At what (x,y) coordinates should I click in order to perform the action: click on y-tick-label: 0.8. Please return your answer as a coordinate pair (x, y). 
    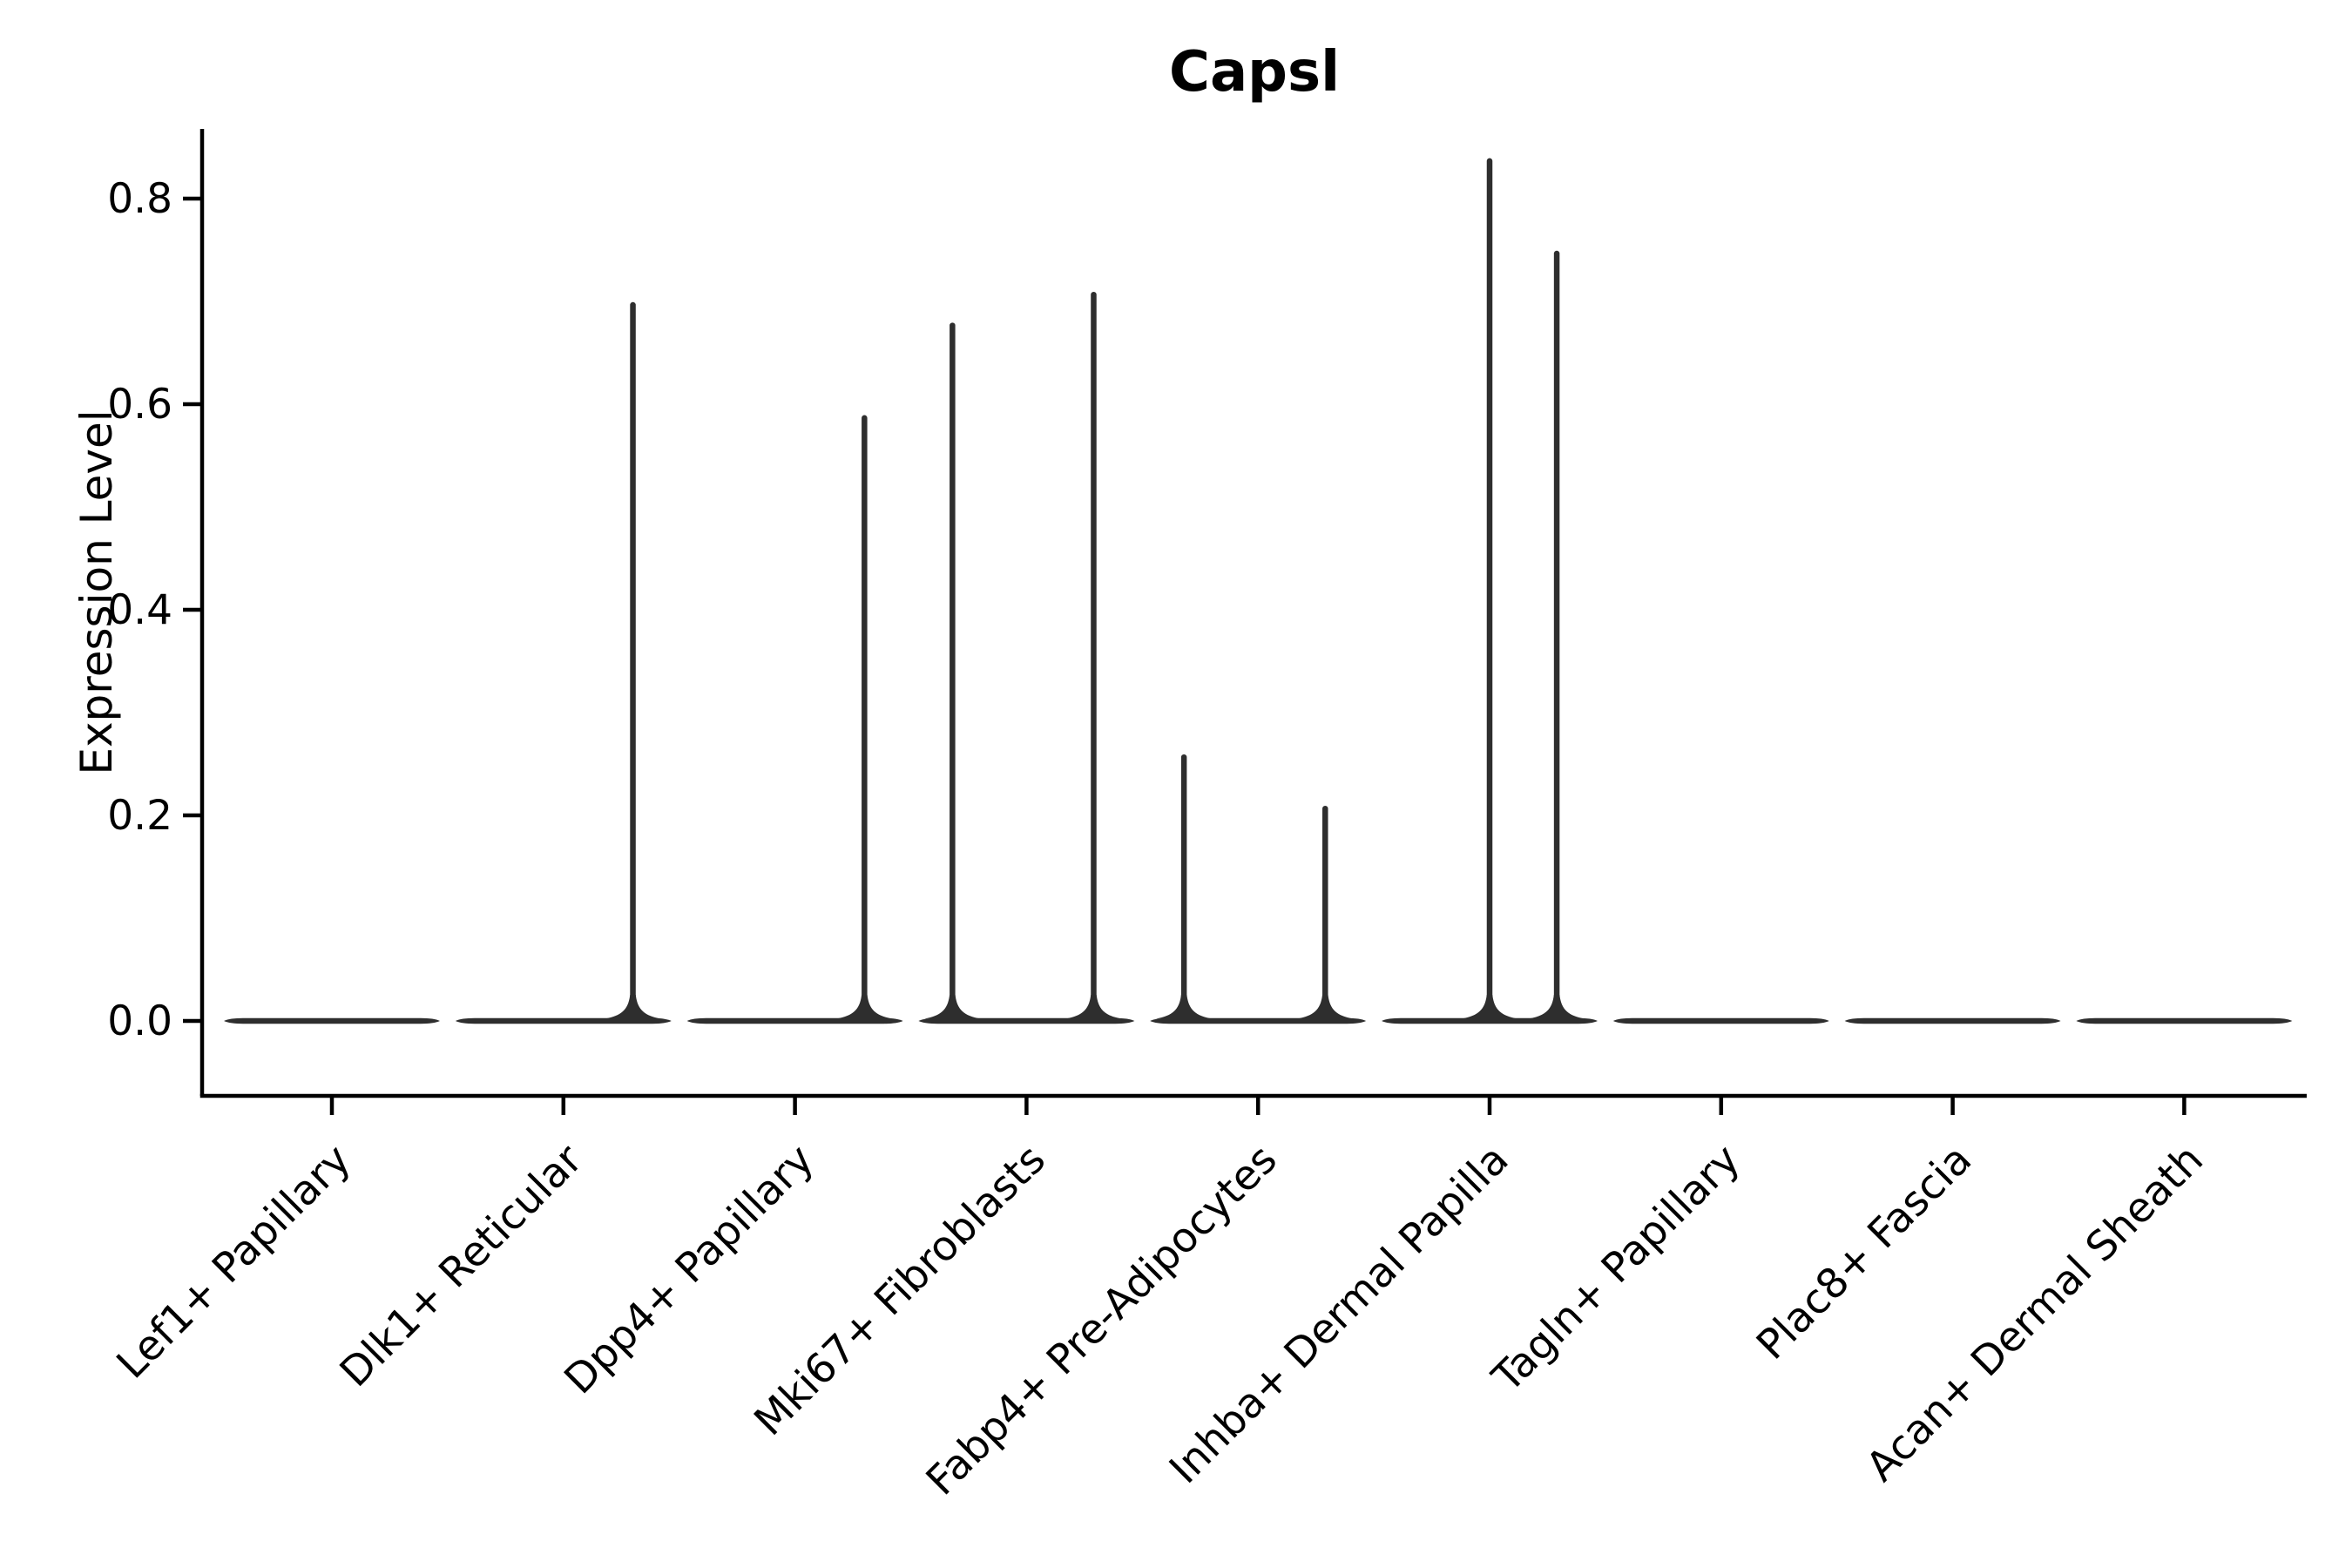
    Looking at the image, I should click on (139, 199).